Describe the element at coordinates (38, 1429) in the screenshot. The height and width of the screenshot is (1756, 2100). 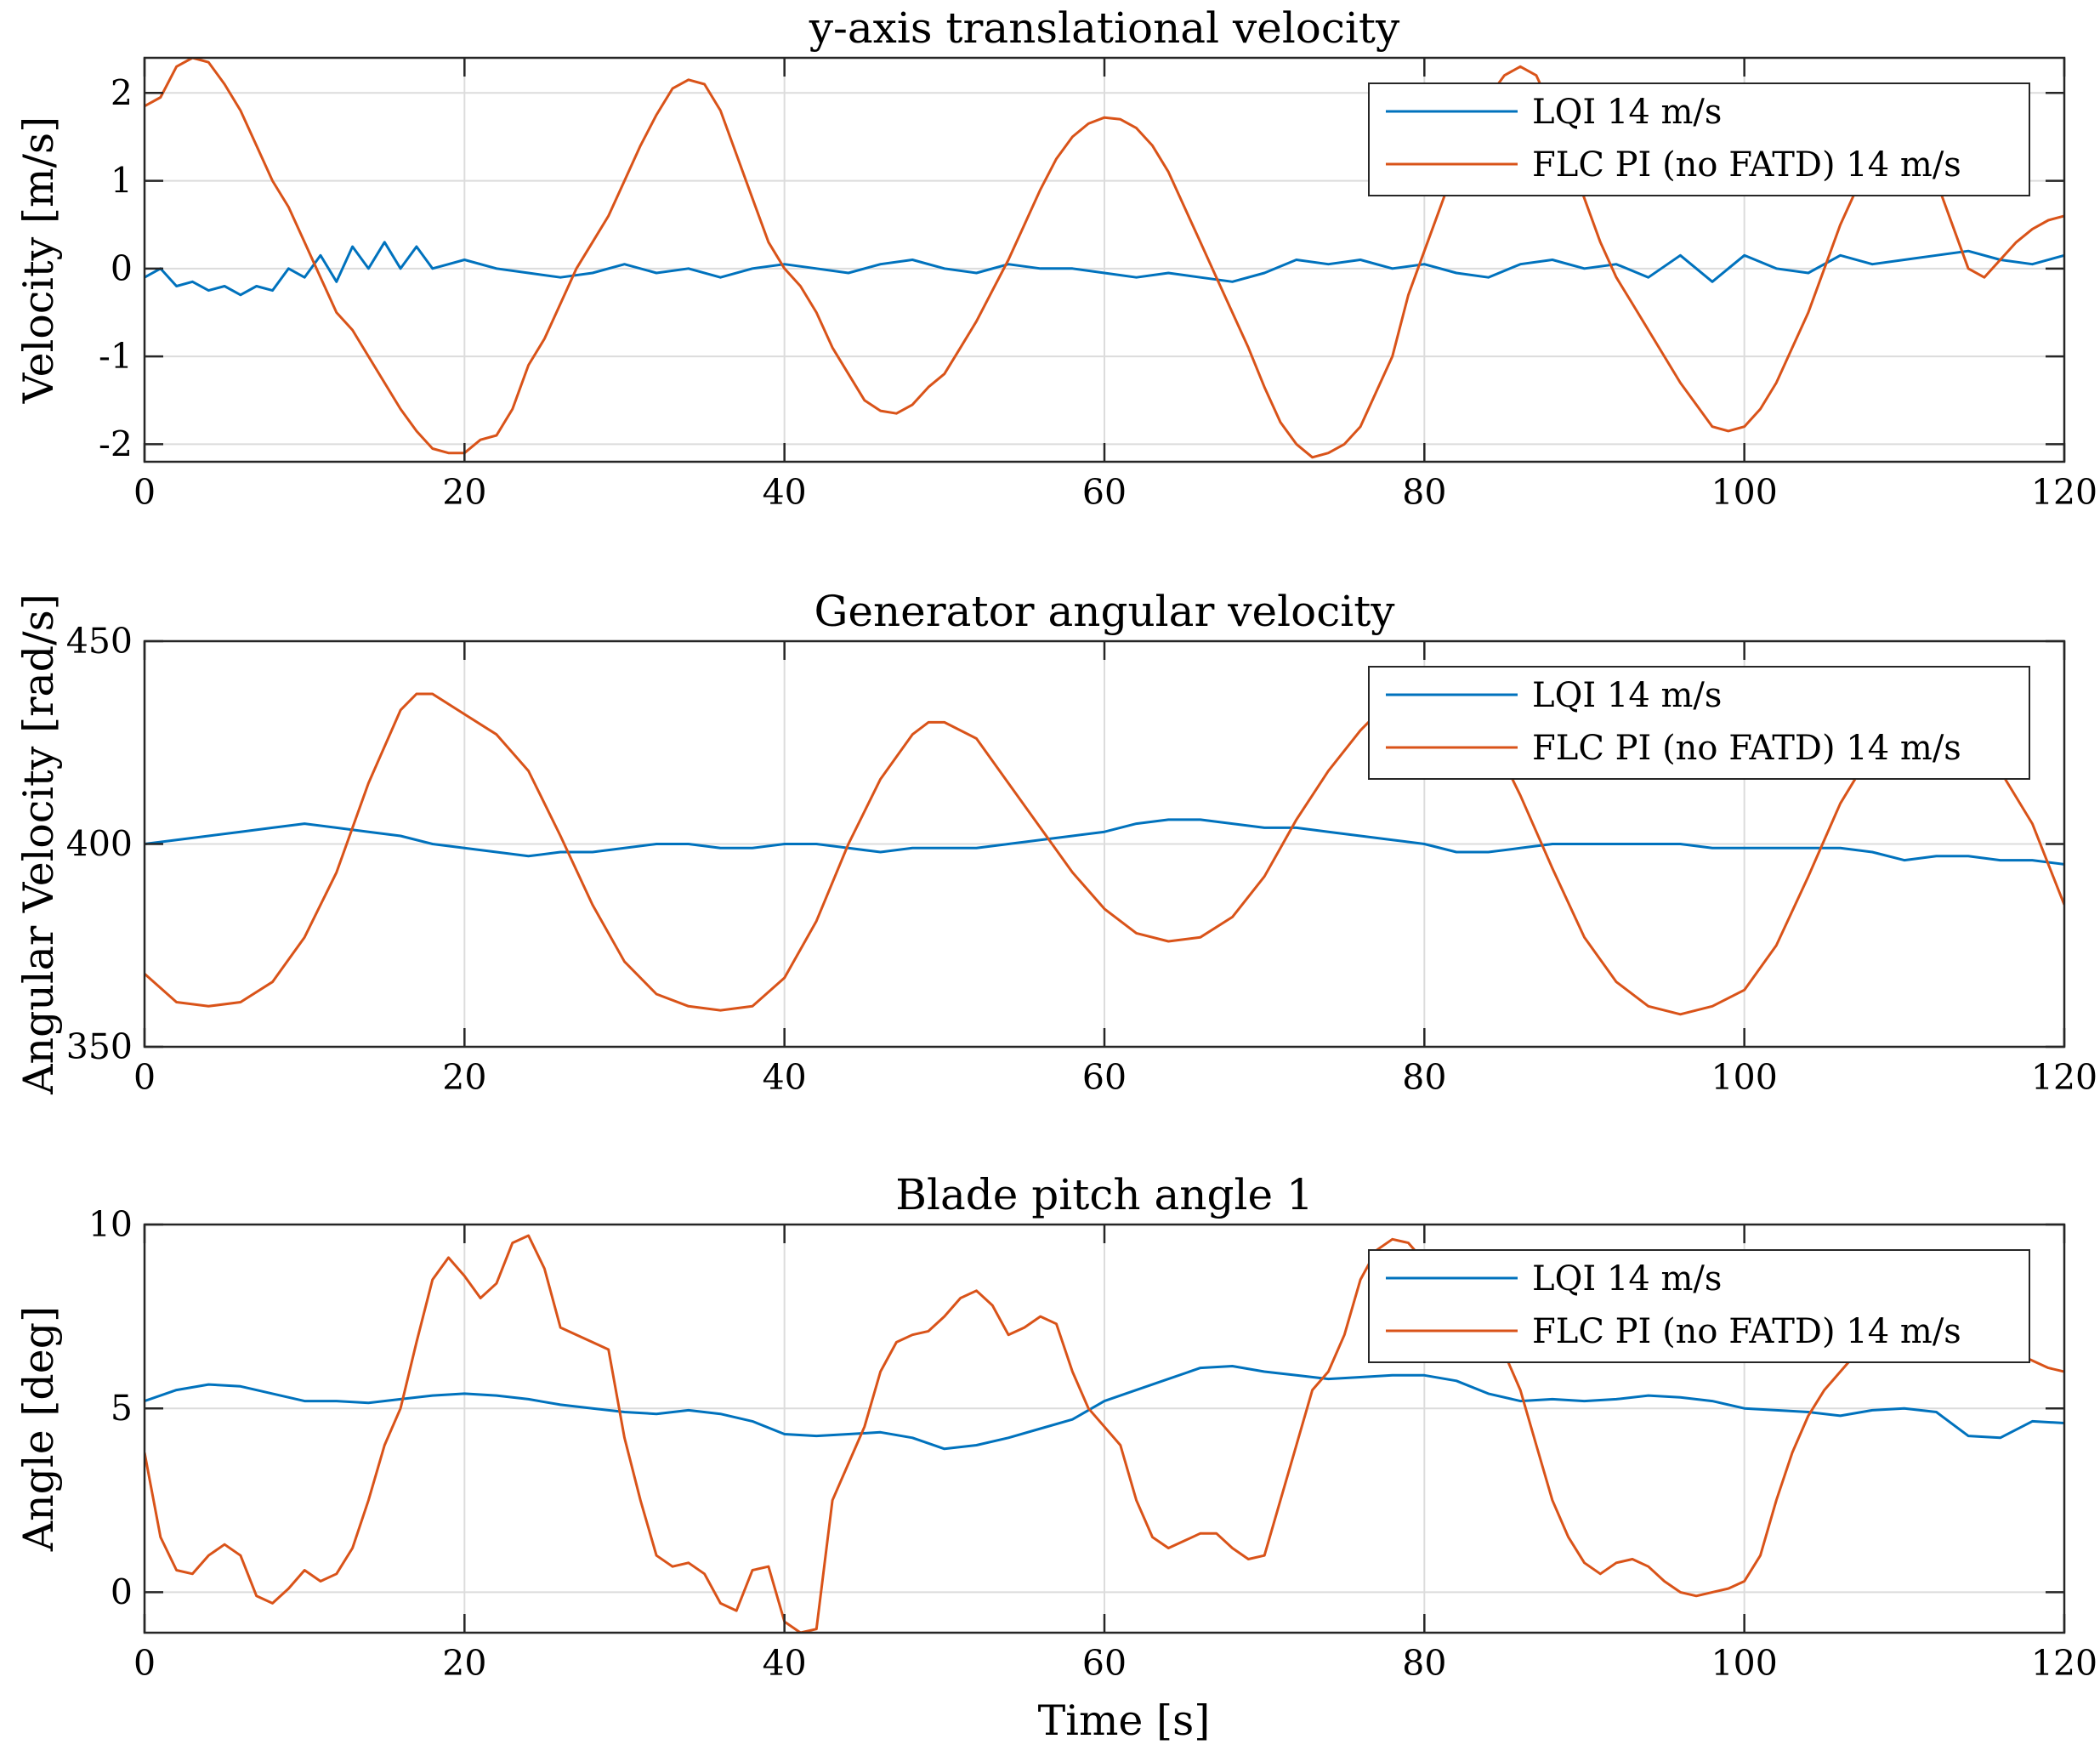
I see `chart3-y-axis-label: Angle [deg]` at that location.